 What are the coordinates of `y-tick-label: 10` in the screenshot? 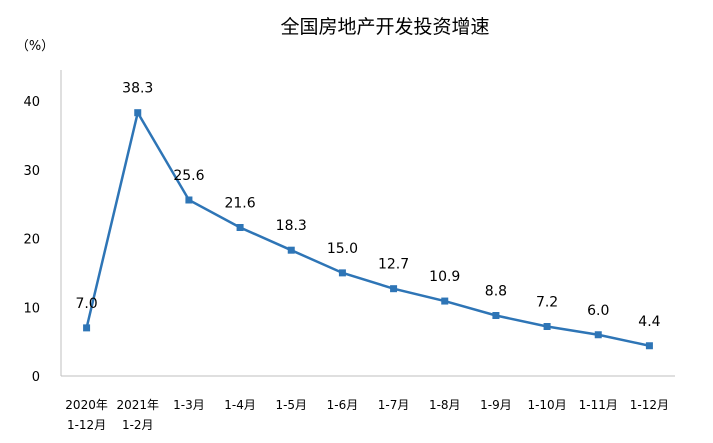 It's located at (31, 308).